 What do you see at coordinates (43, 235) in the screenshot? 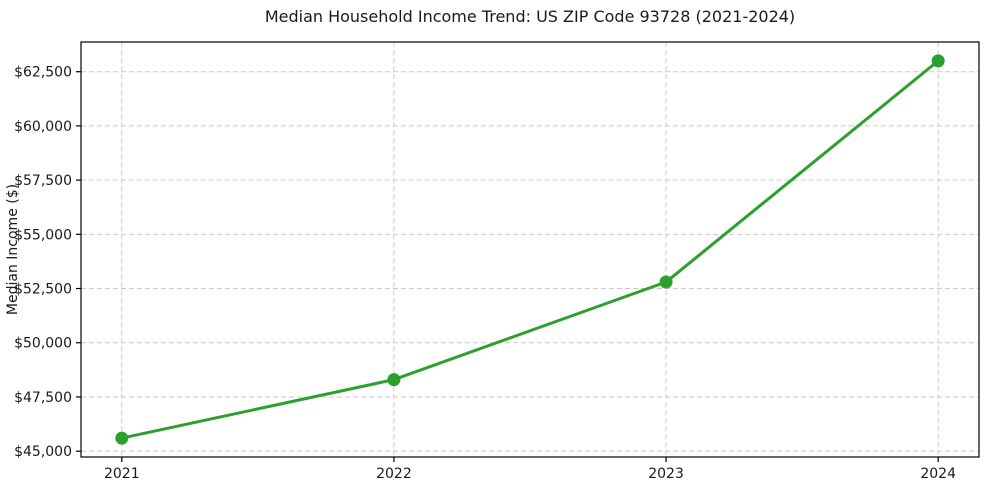
I see `y-tick-label: $55,000` at bounding box center [43, 235].